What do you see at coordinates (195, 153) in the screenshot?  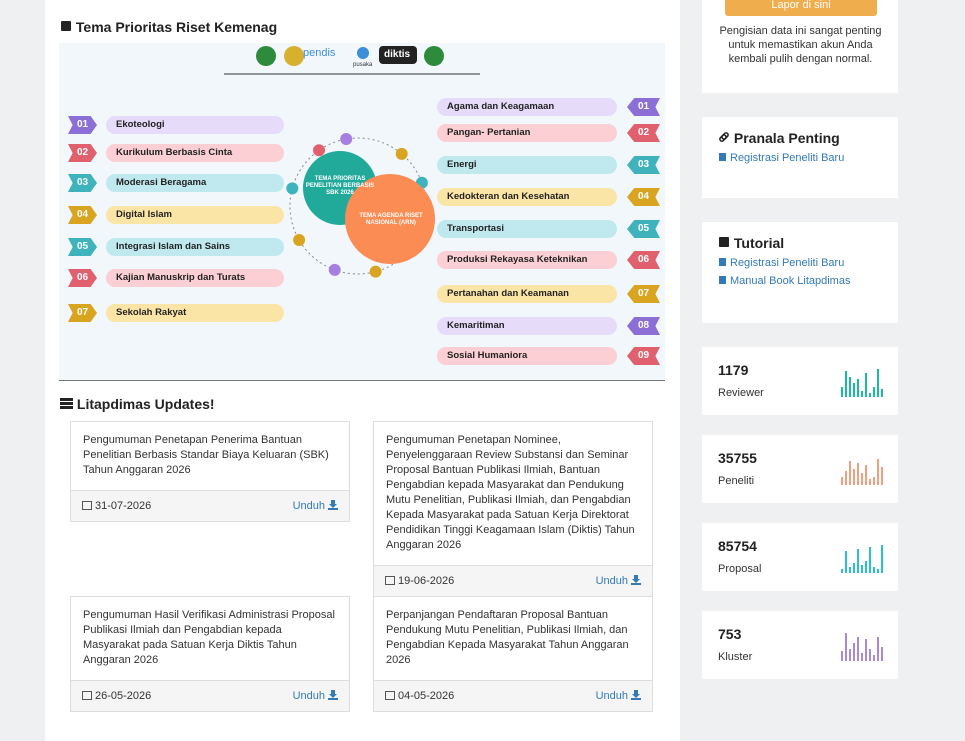 I see `topic-label: Kurikulum Berbasis Cinta` at bounding box center [195, 153].